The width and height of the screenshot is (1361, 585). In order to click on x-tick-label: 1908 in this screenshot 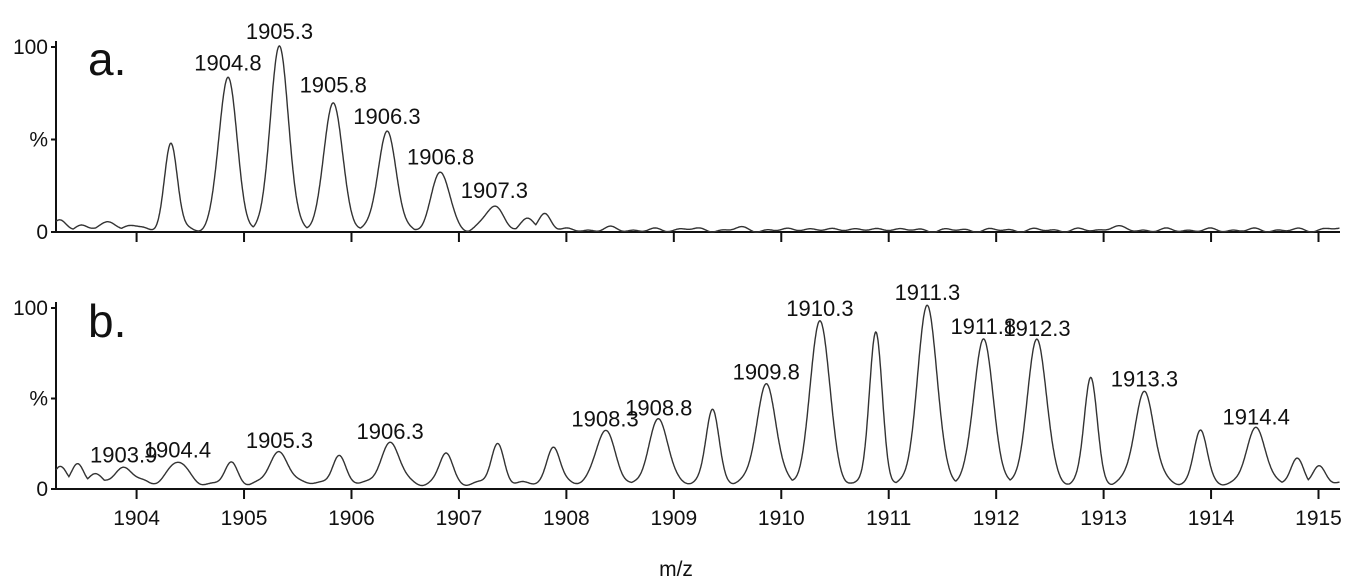, I will do `click(566, 518)`.